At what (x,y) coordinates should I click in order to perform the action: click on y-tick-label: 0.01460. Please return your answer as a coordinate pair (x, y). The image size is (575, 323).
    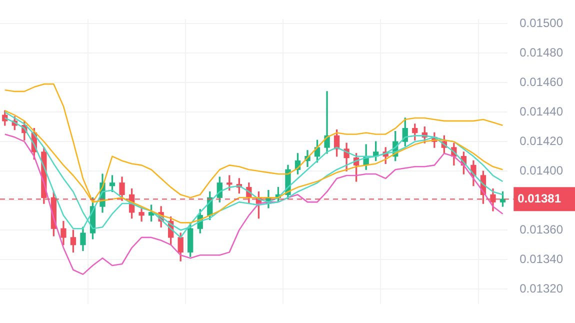
    Looking at the image, I should click on (542, 81).